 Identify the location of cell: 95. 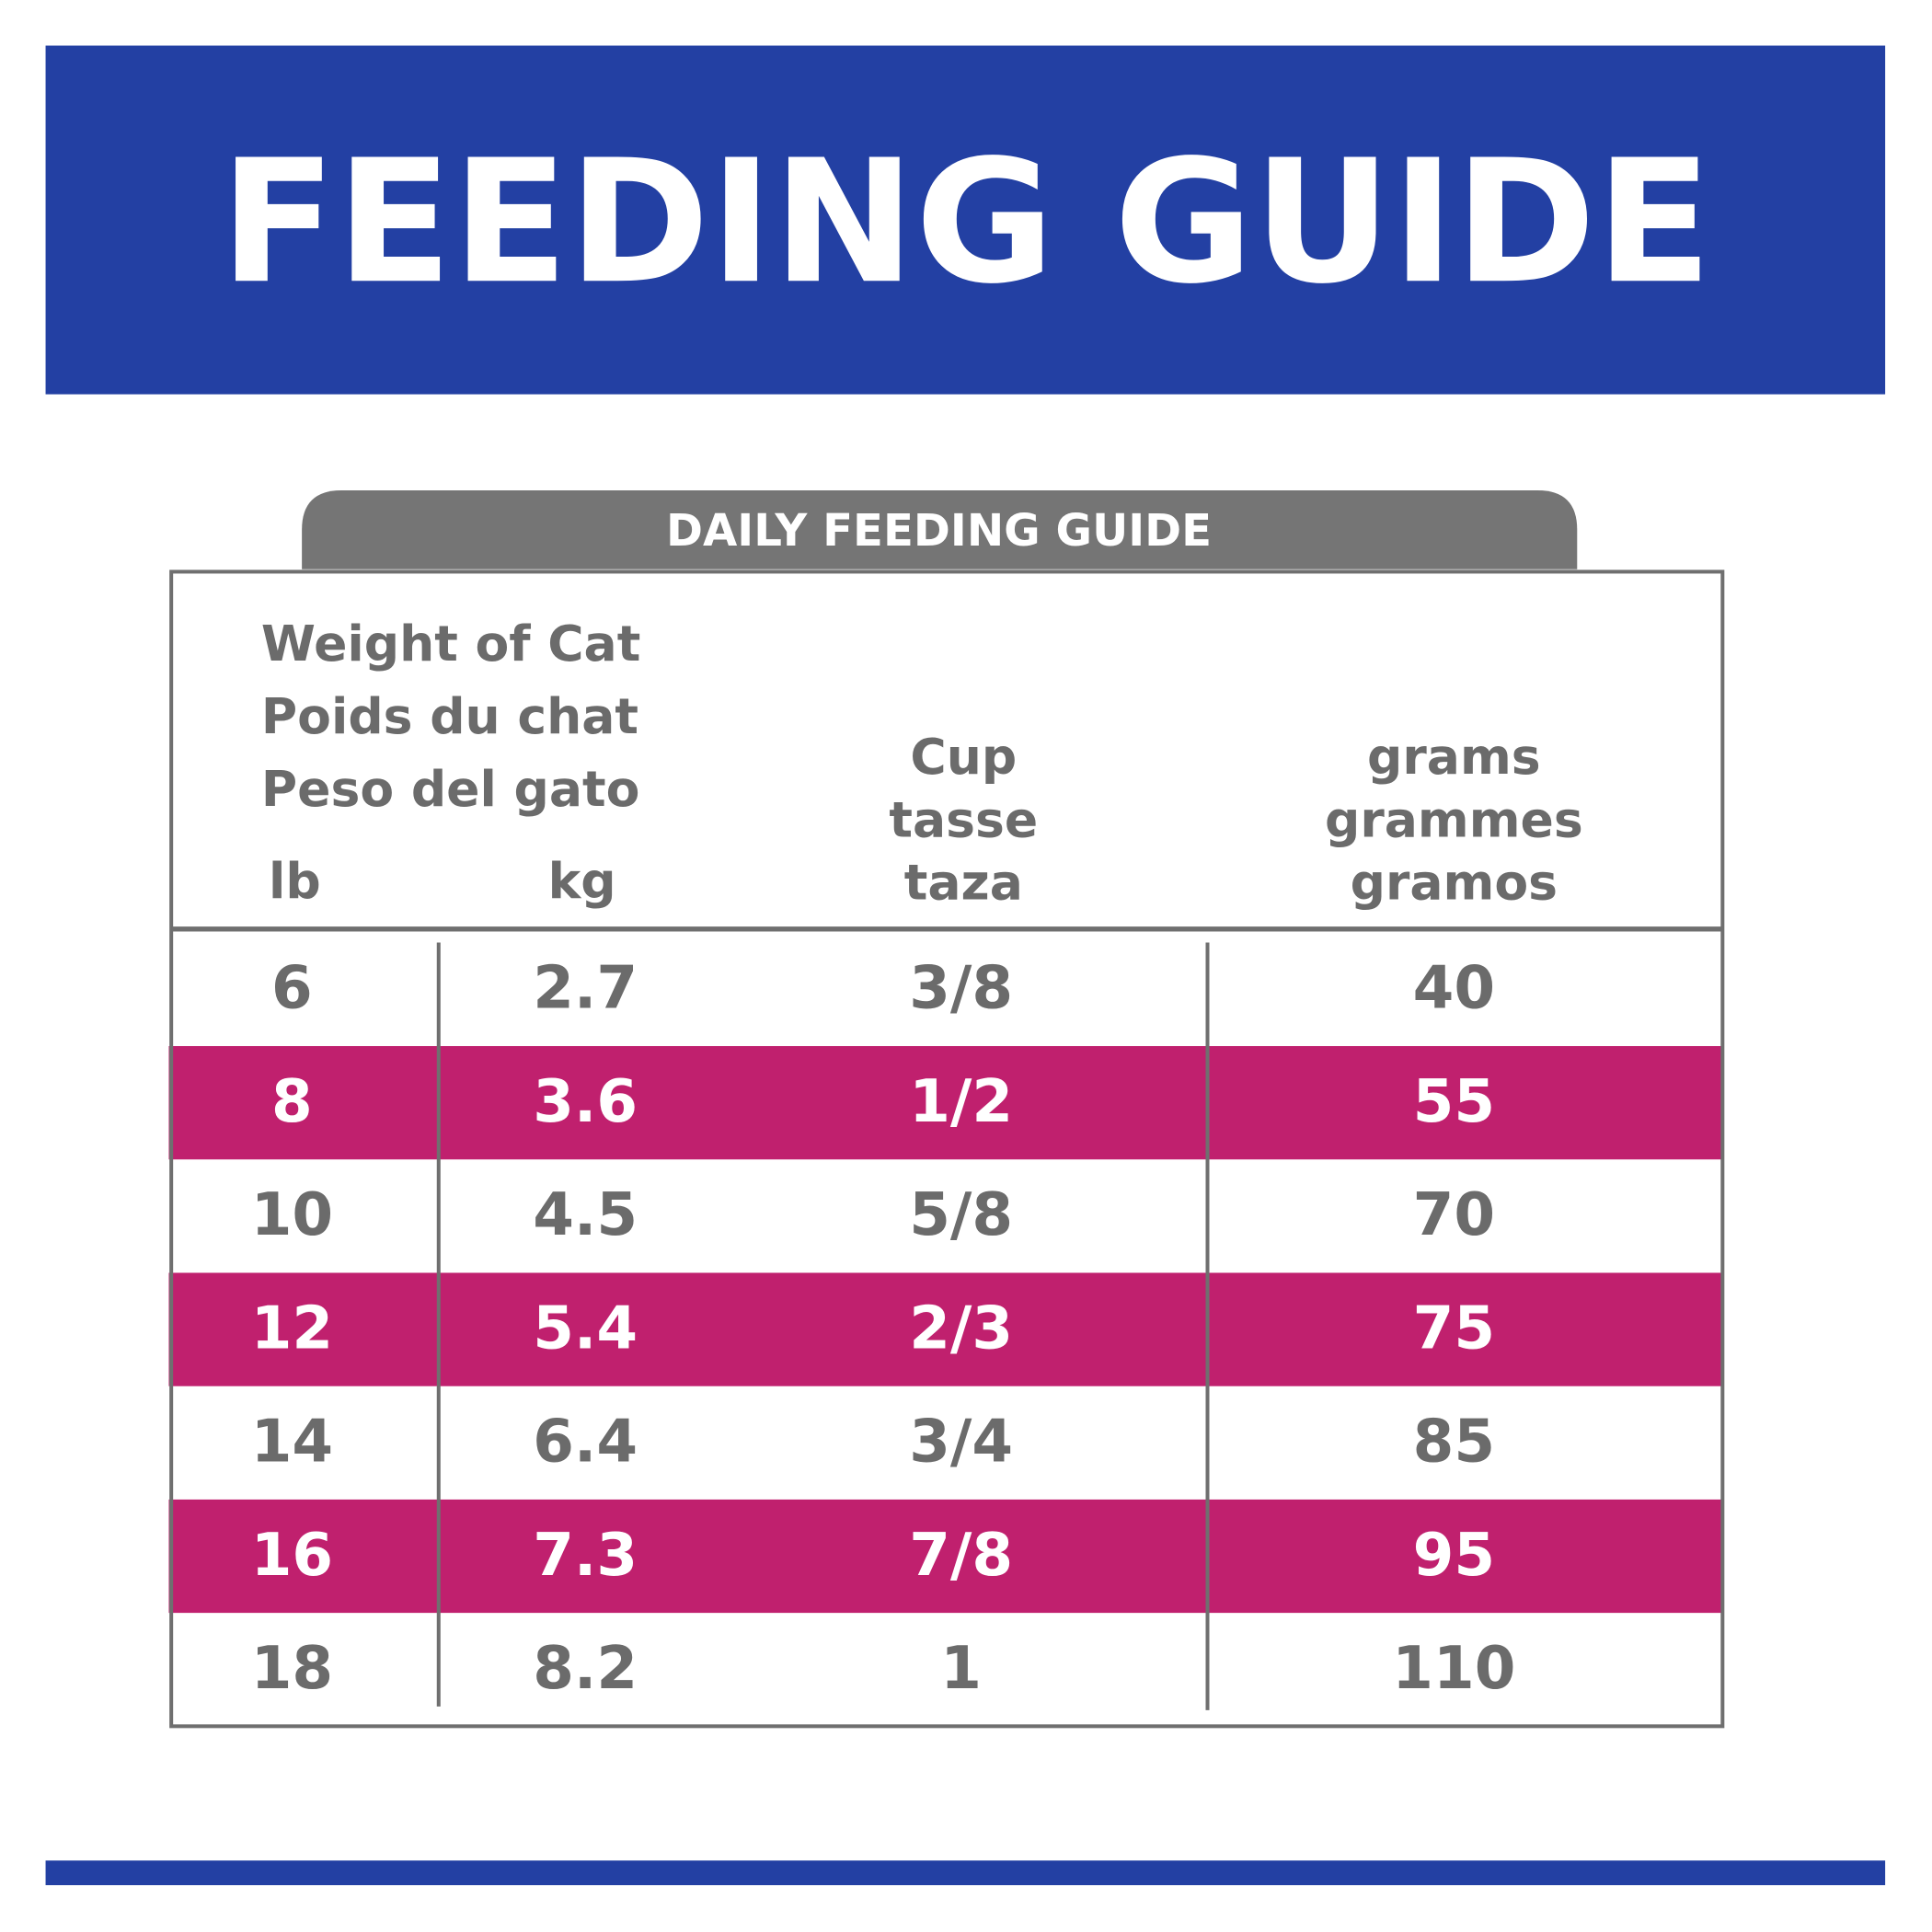
(1454, 1555).